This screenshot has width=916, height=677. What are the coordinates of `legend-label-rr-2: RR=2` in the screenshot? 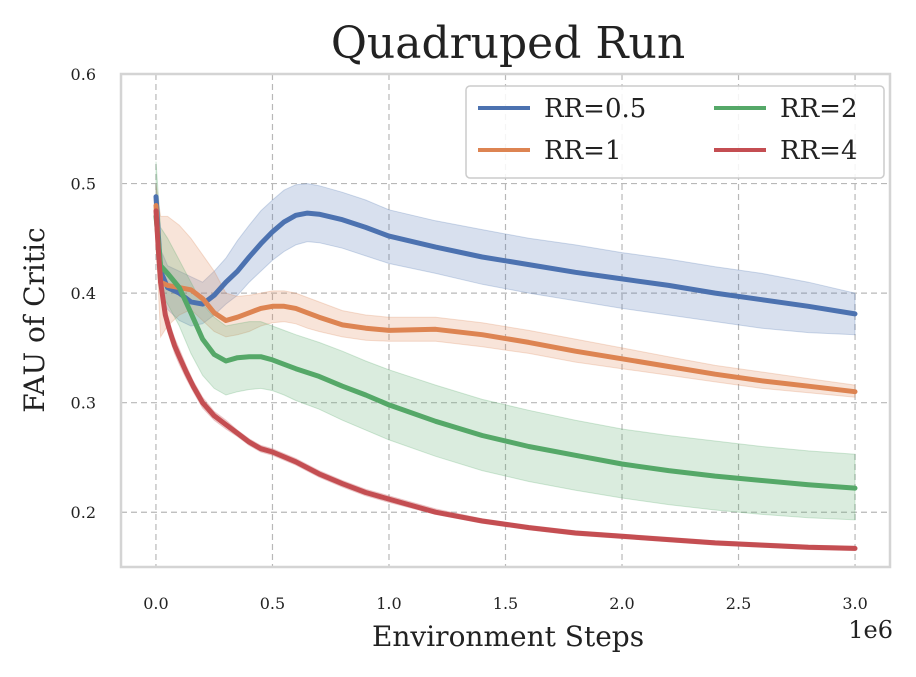 It's located at (818, 109).